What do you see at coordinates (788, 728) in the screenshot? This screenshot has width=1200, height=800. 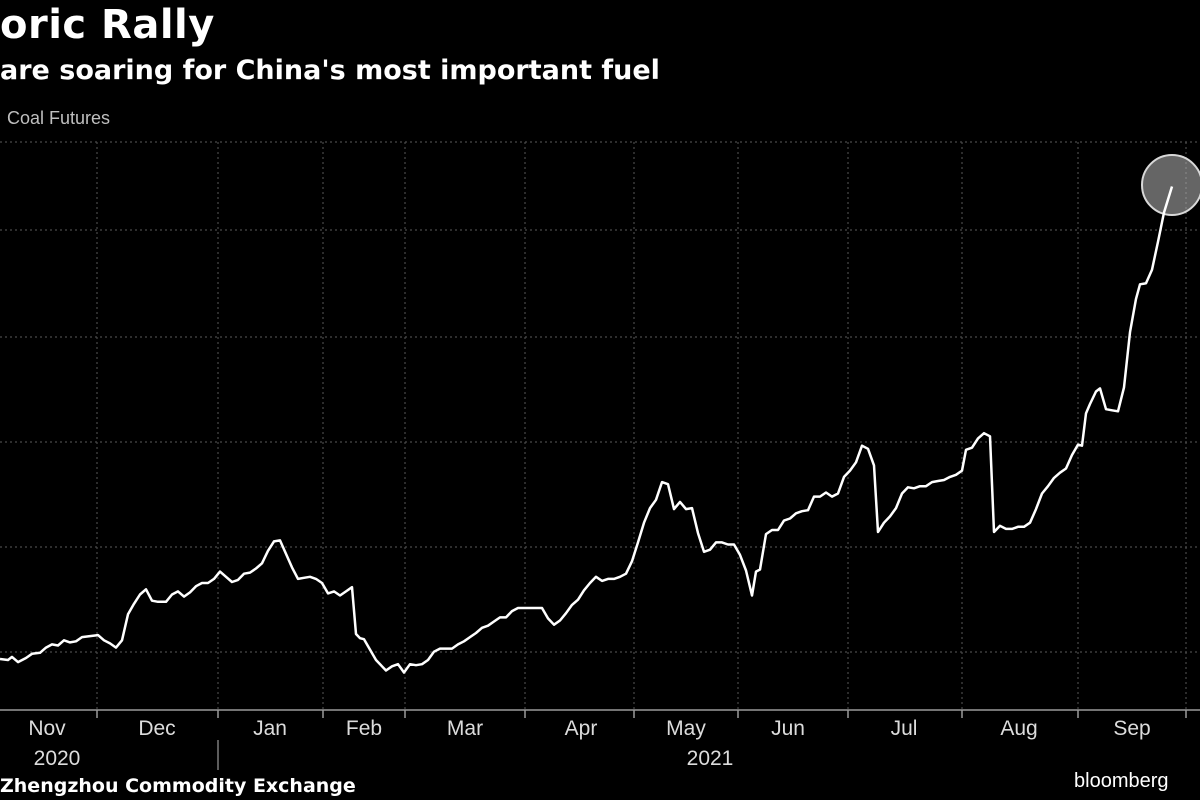 I see `x-tick-label-jun: Jun` at bounding box center [788, 728].